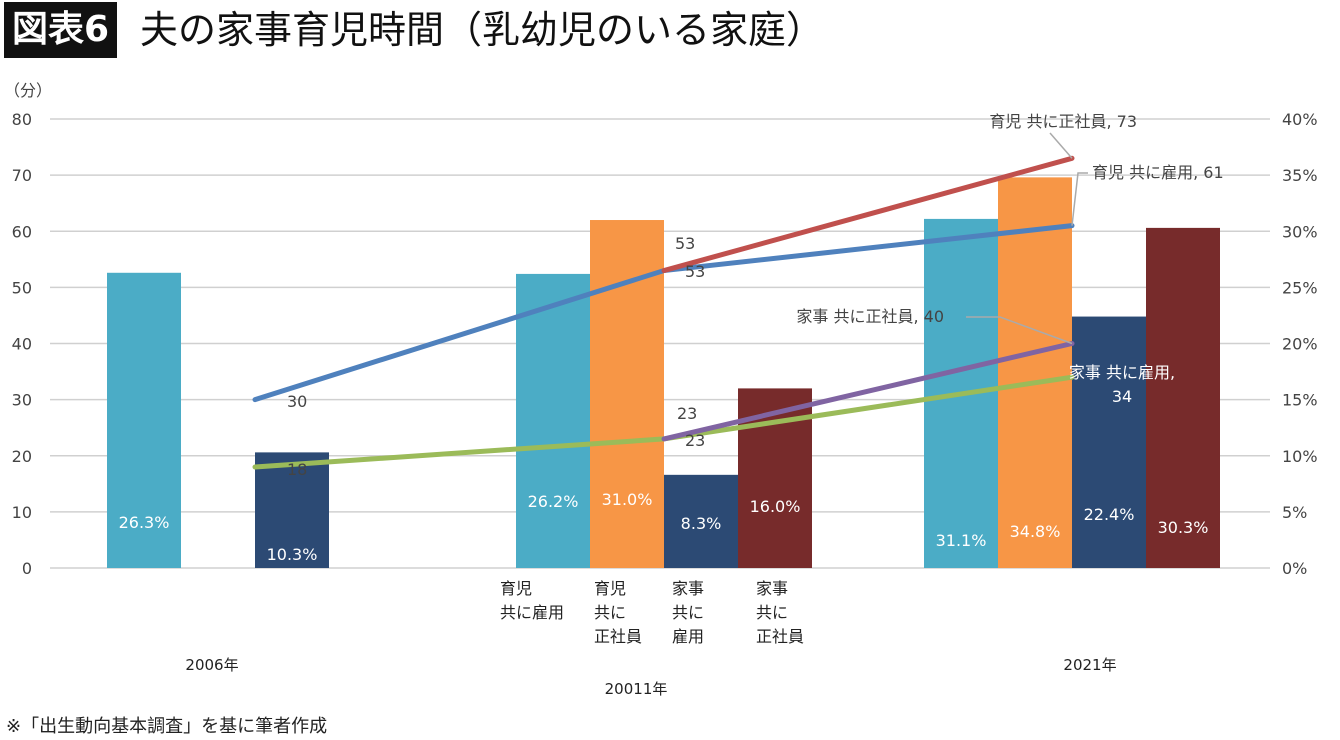 The width and height of the screenshot is (1340, 740). What do you see at coordinates (22, 400) in the screenshot?
I see `y-tick-label: 30` at bounding box center [22, 400].